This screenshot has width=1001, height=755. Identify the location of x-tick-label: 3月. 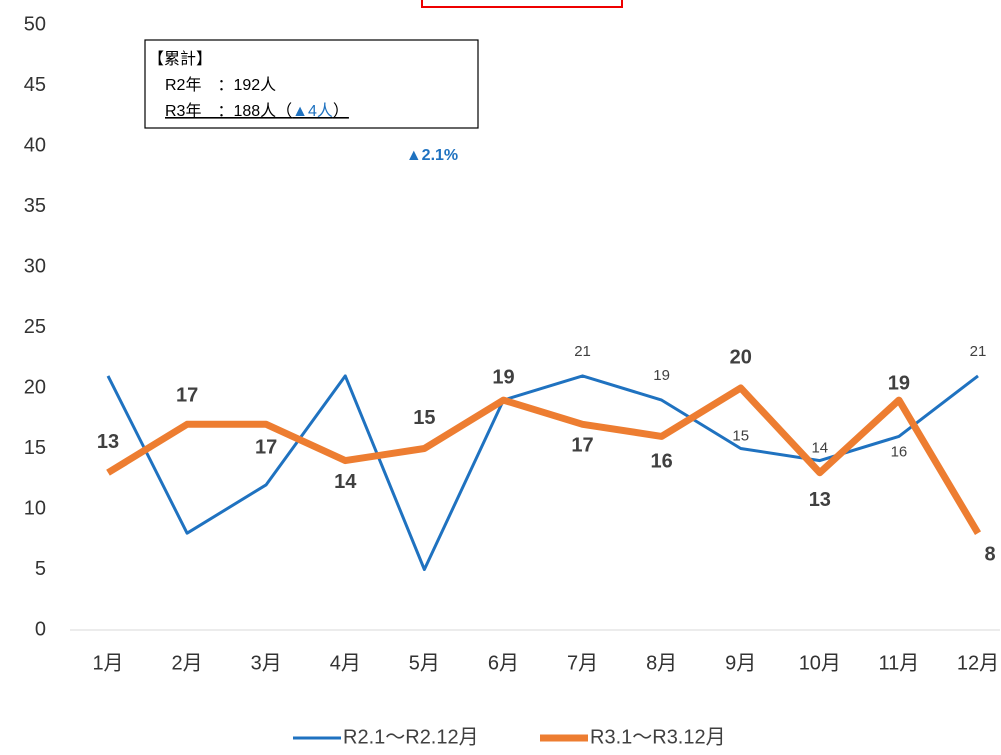
(266, 663).